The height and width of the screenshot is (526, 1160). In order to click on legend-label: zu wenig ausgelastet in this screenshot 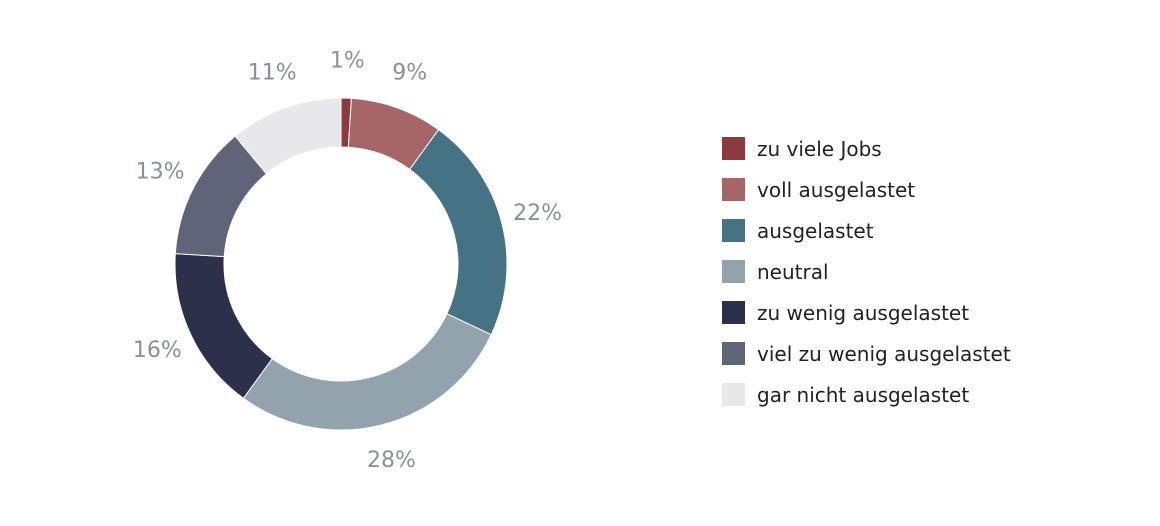, I will do `click(863, 312)`.